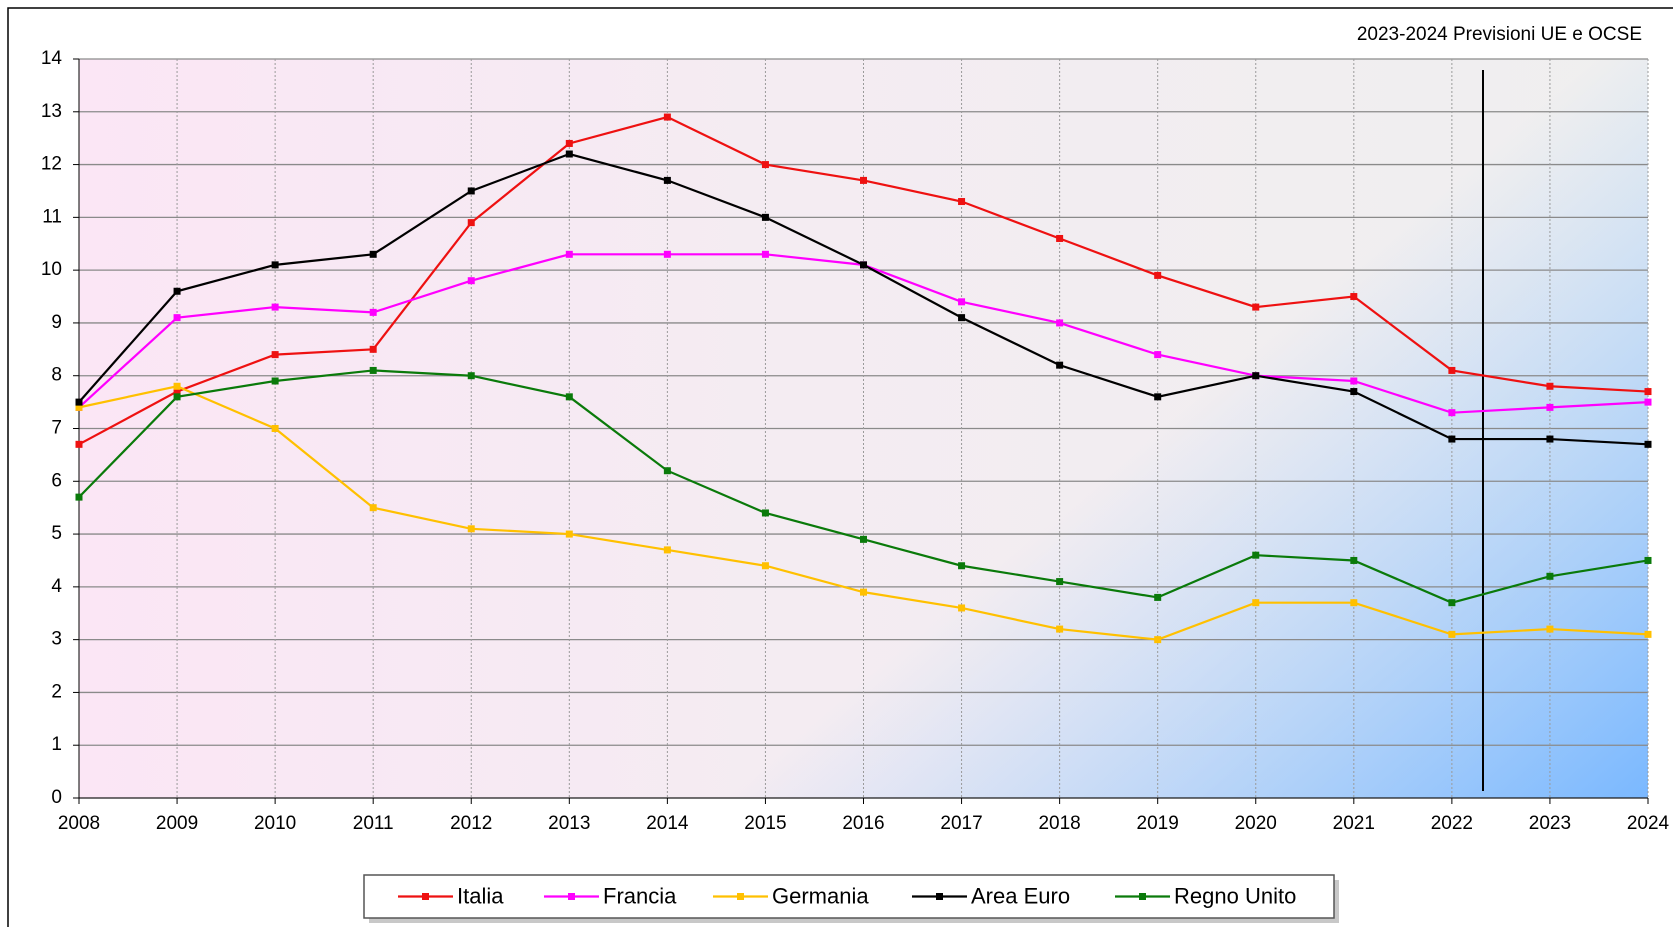  Describe the element at coordinates (667, 823) in the screenshot. I see `x-tick-label: 2014` at that location.